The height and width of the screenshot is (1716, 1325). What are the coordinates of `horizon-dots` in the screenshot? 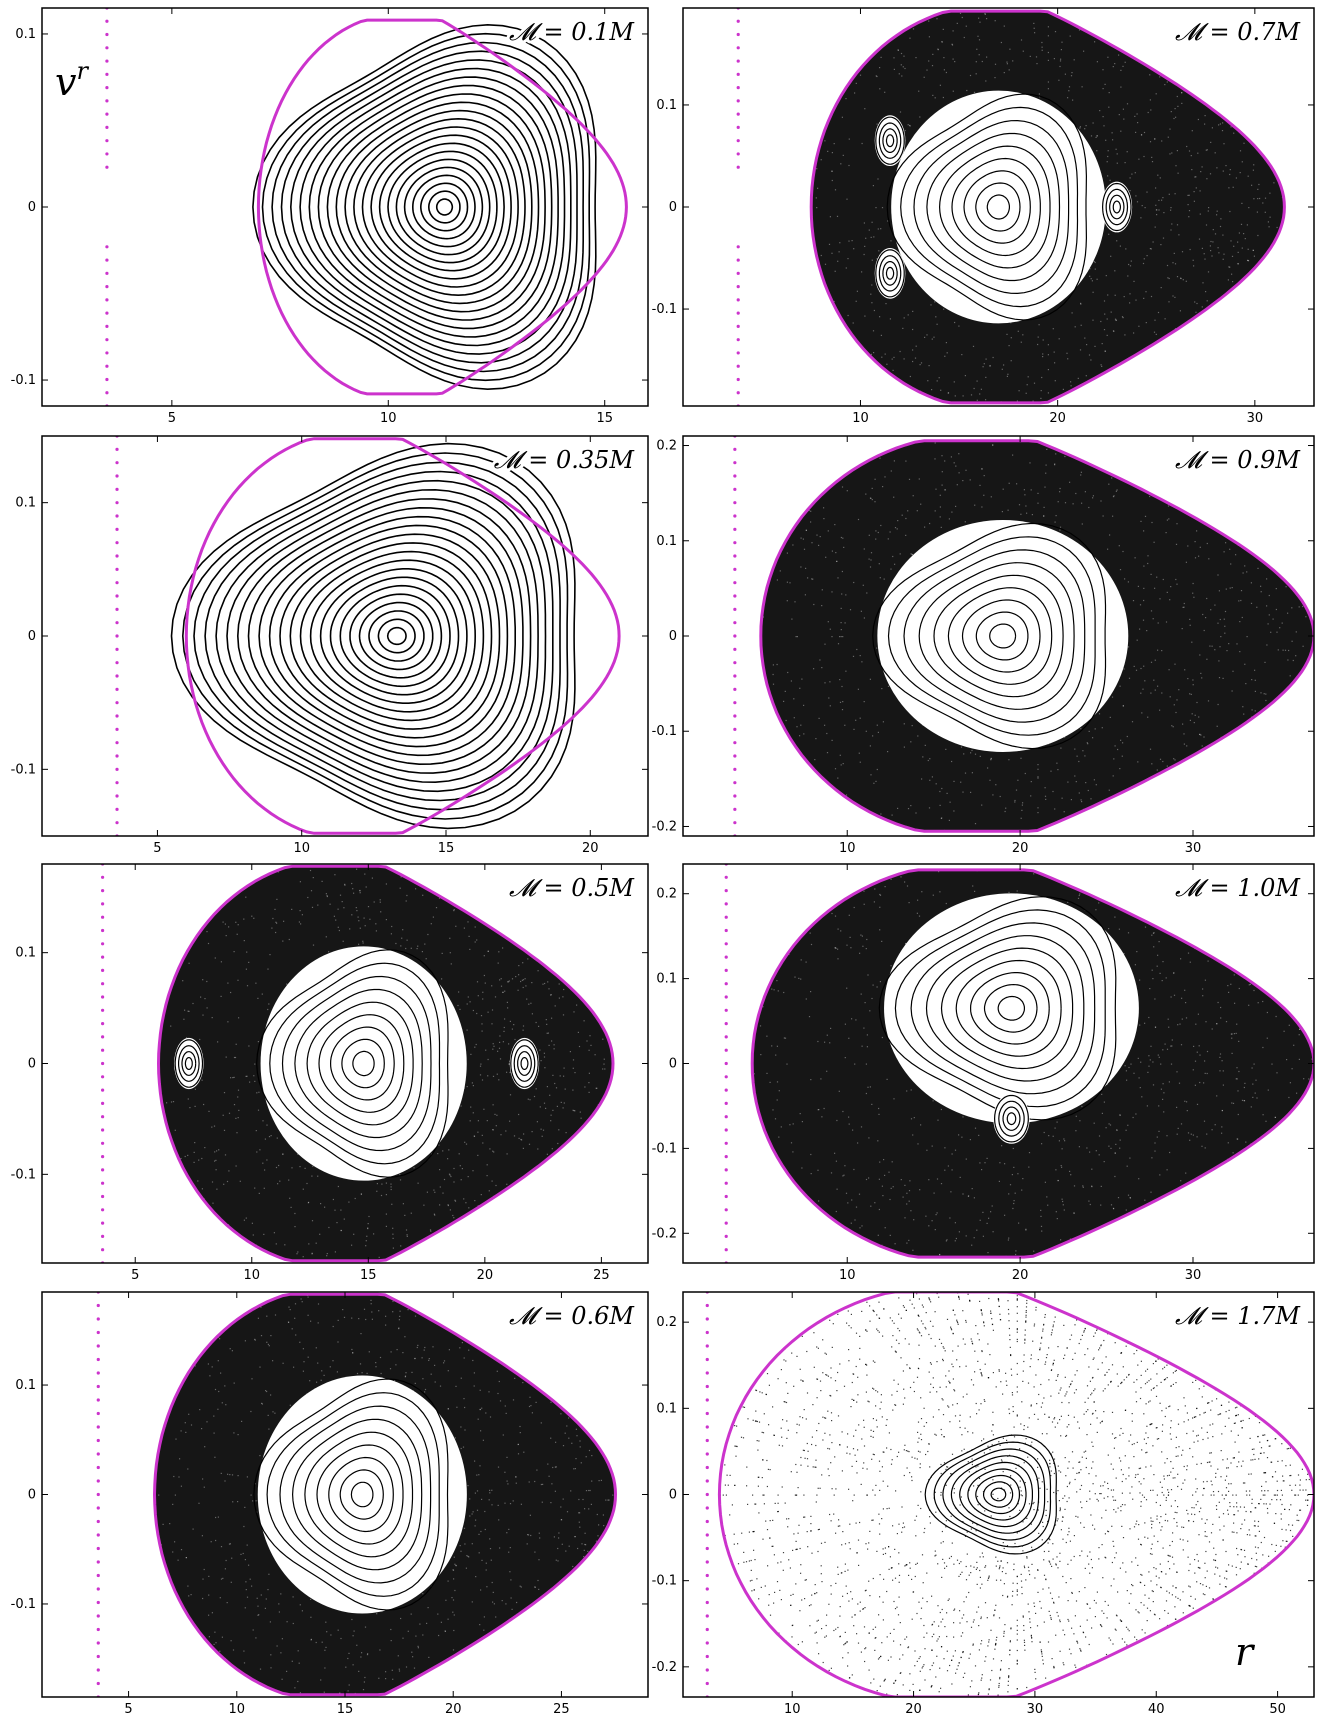 It's located at (117, 636).